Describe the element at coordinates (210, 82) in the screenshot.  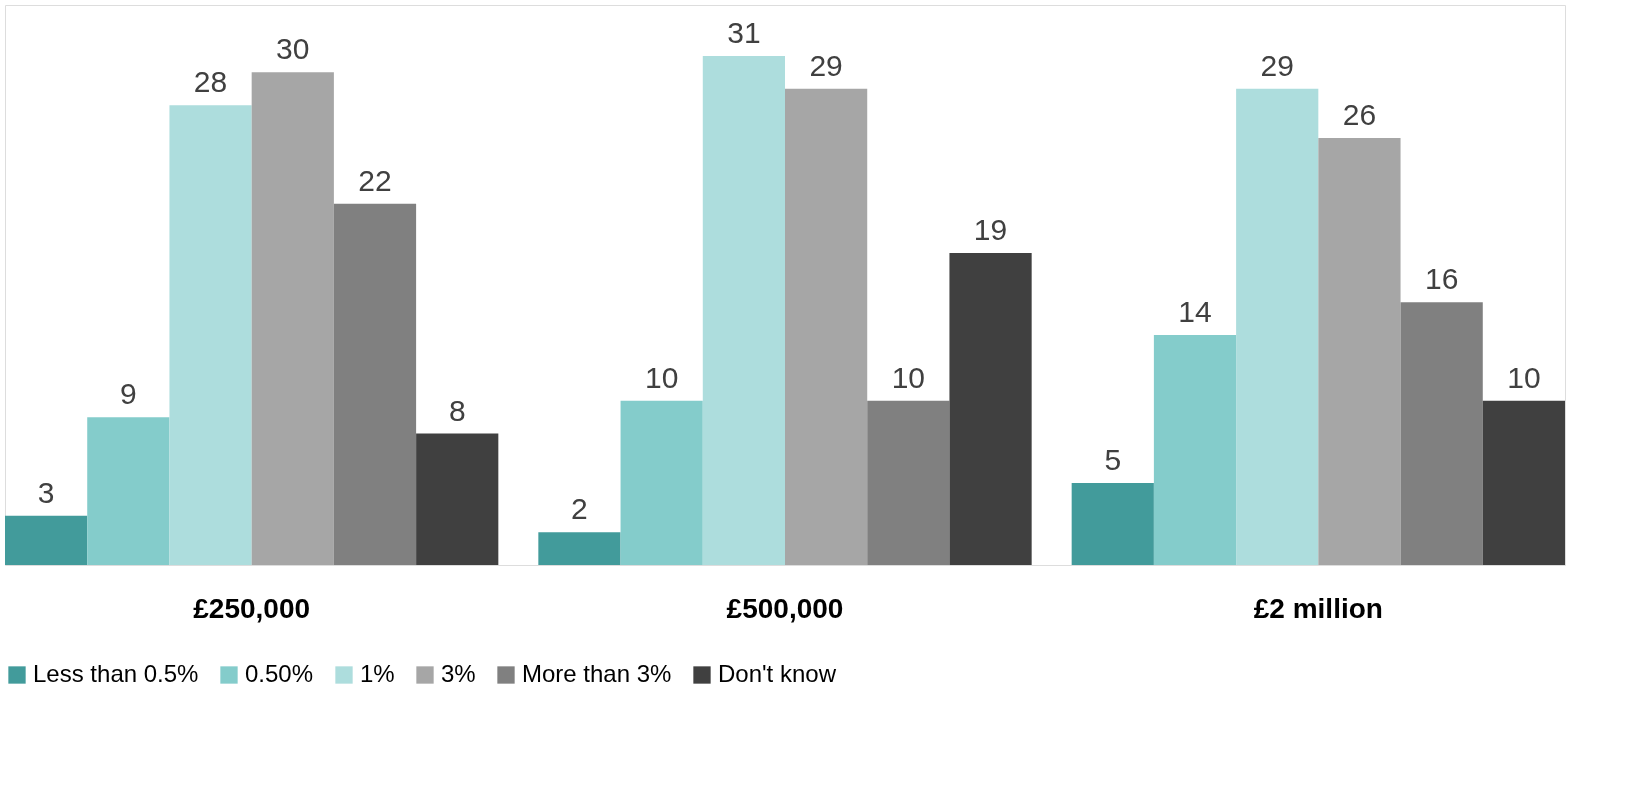
I see `data-label: 28` at that location.